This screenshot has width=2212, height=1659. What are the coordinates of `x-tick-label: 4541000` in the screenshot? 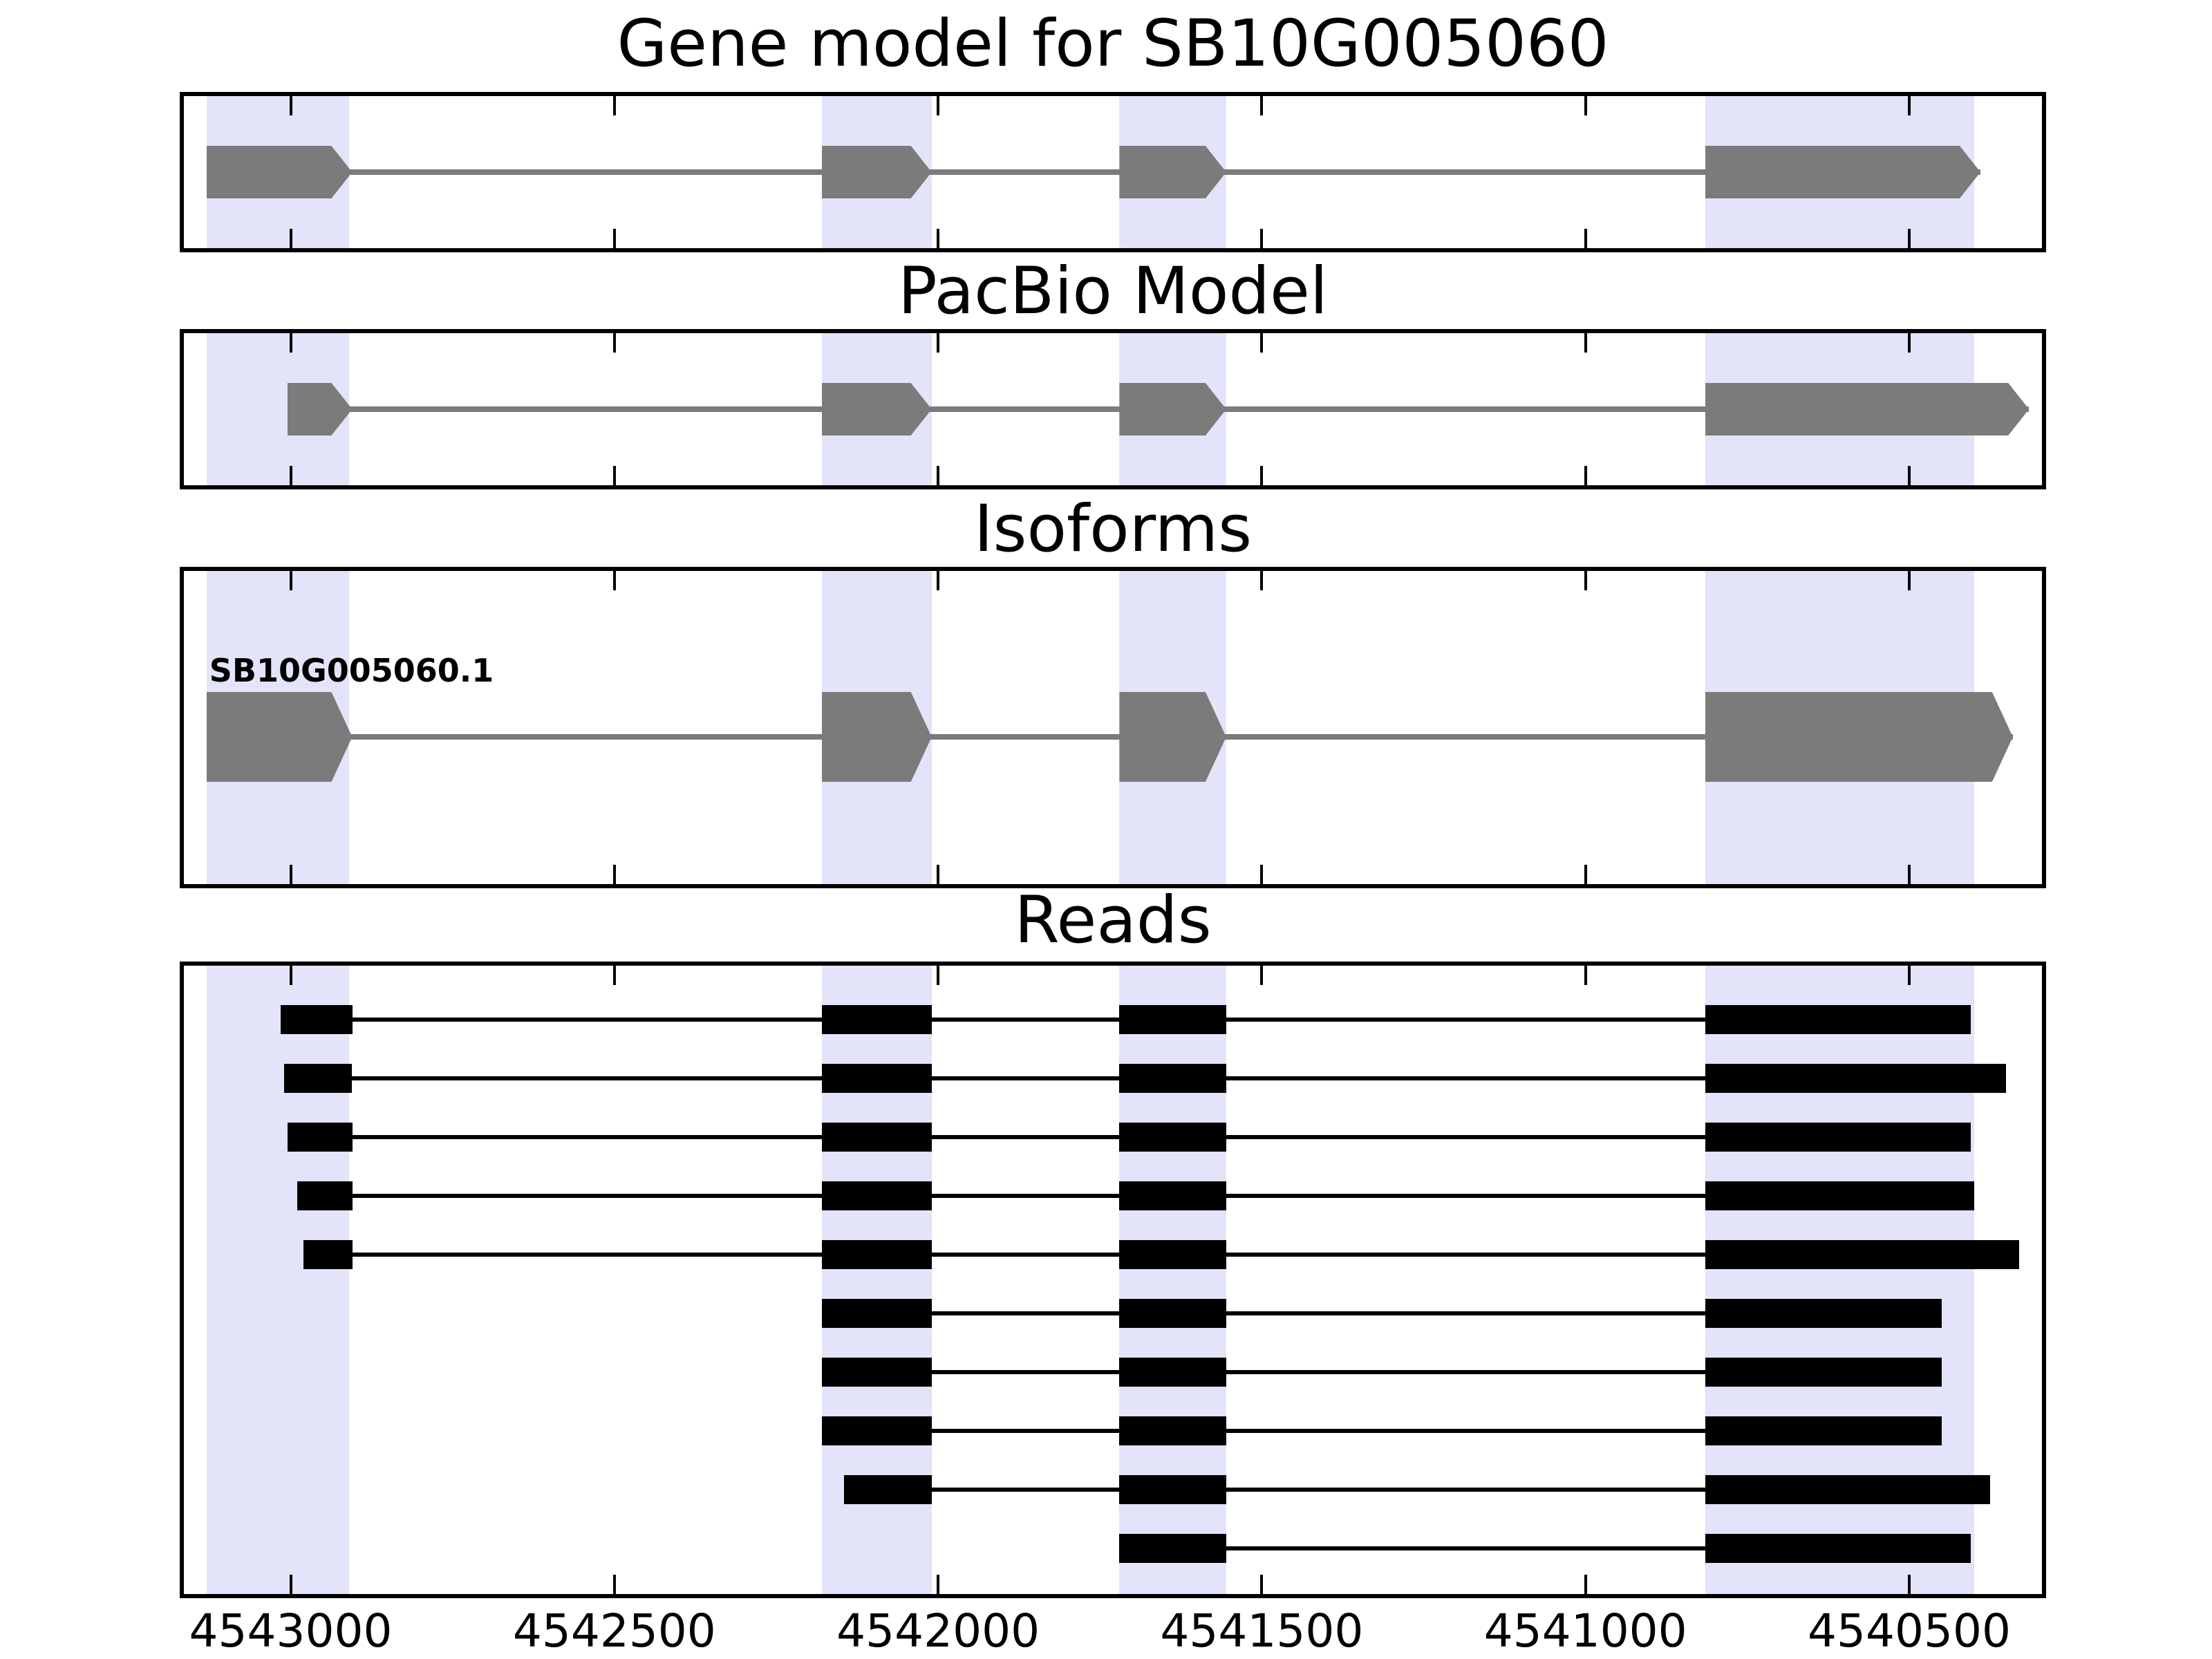 It's located at (1585, 1631).